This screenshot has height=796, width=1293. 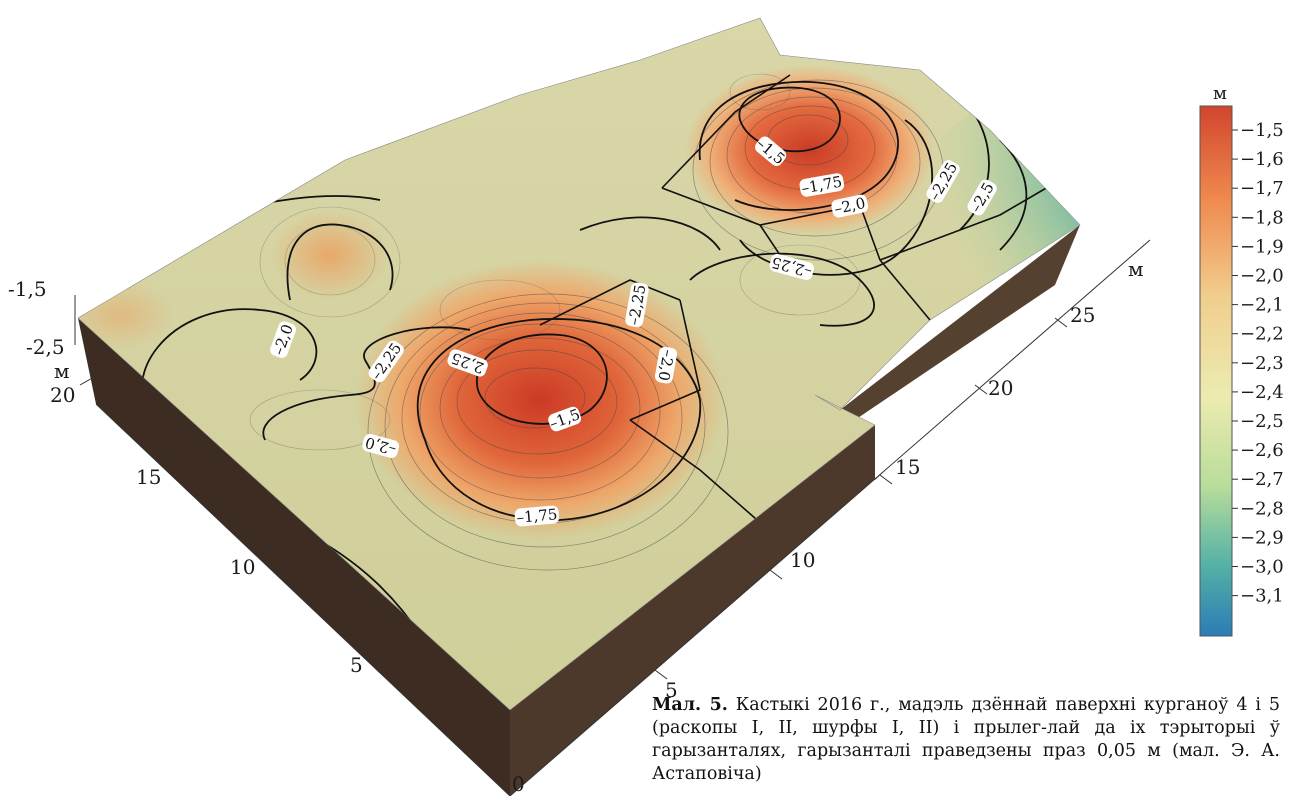 What do you see at coordinates (42, 318) in the screenshot?
I see `axis-z: -1,5 -2,5` at bounding box center [42, 318].